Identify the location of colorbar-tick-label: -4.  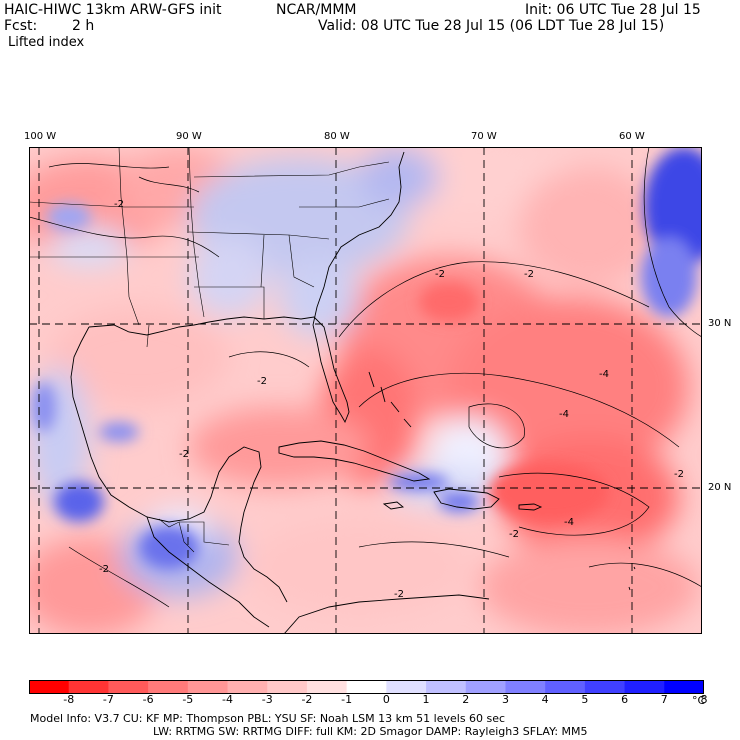
(227, 699).